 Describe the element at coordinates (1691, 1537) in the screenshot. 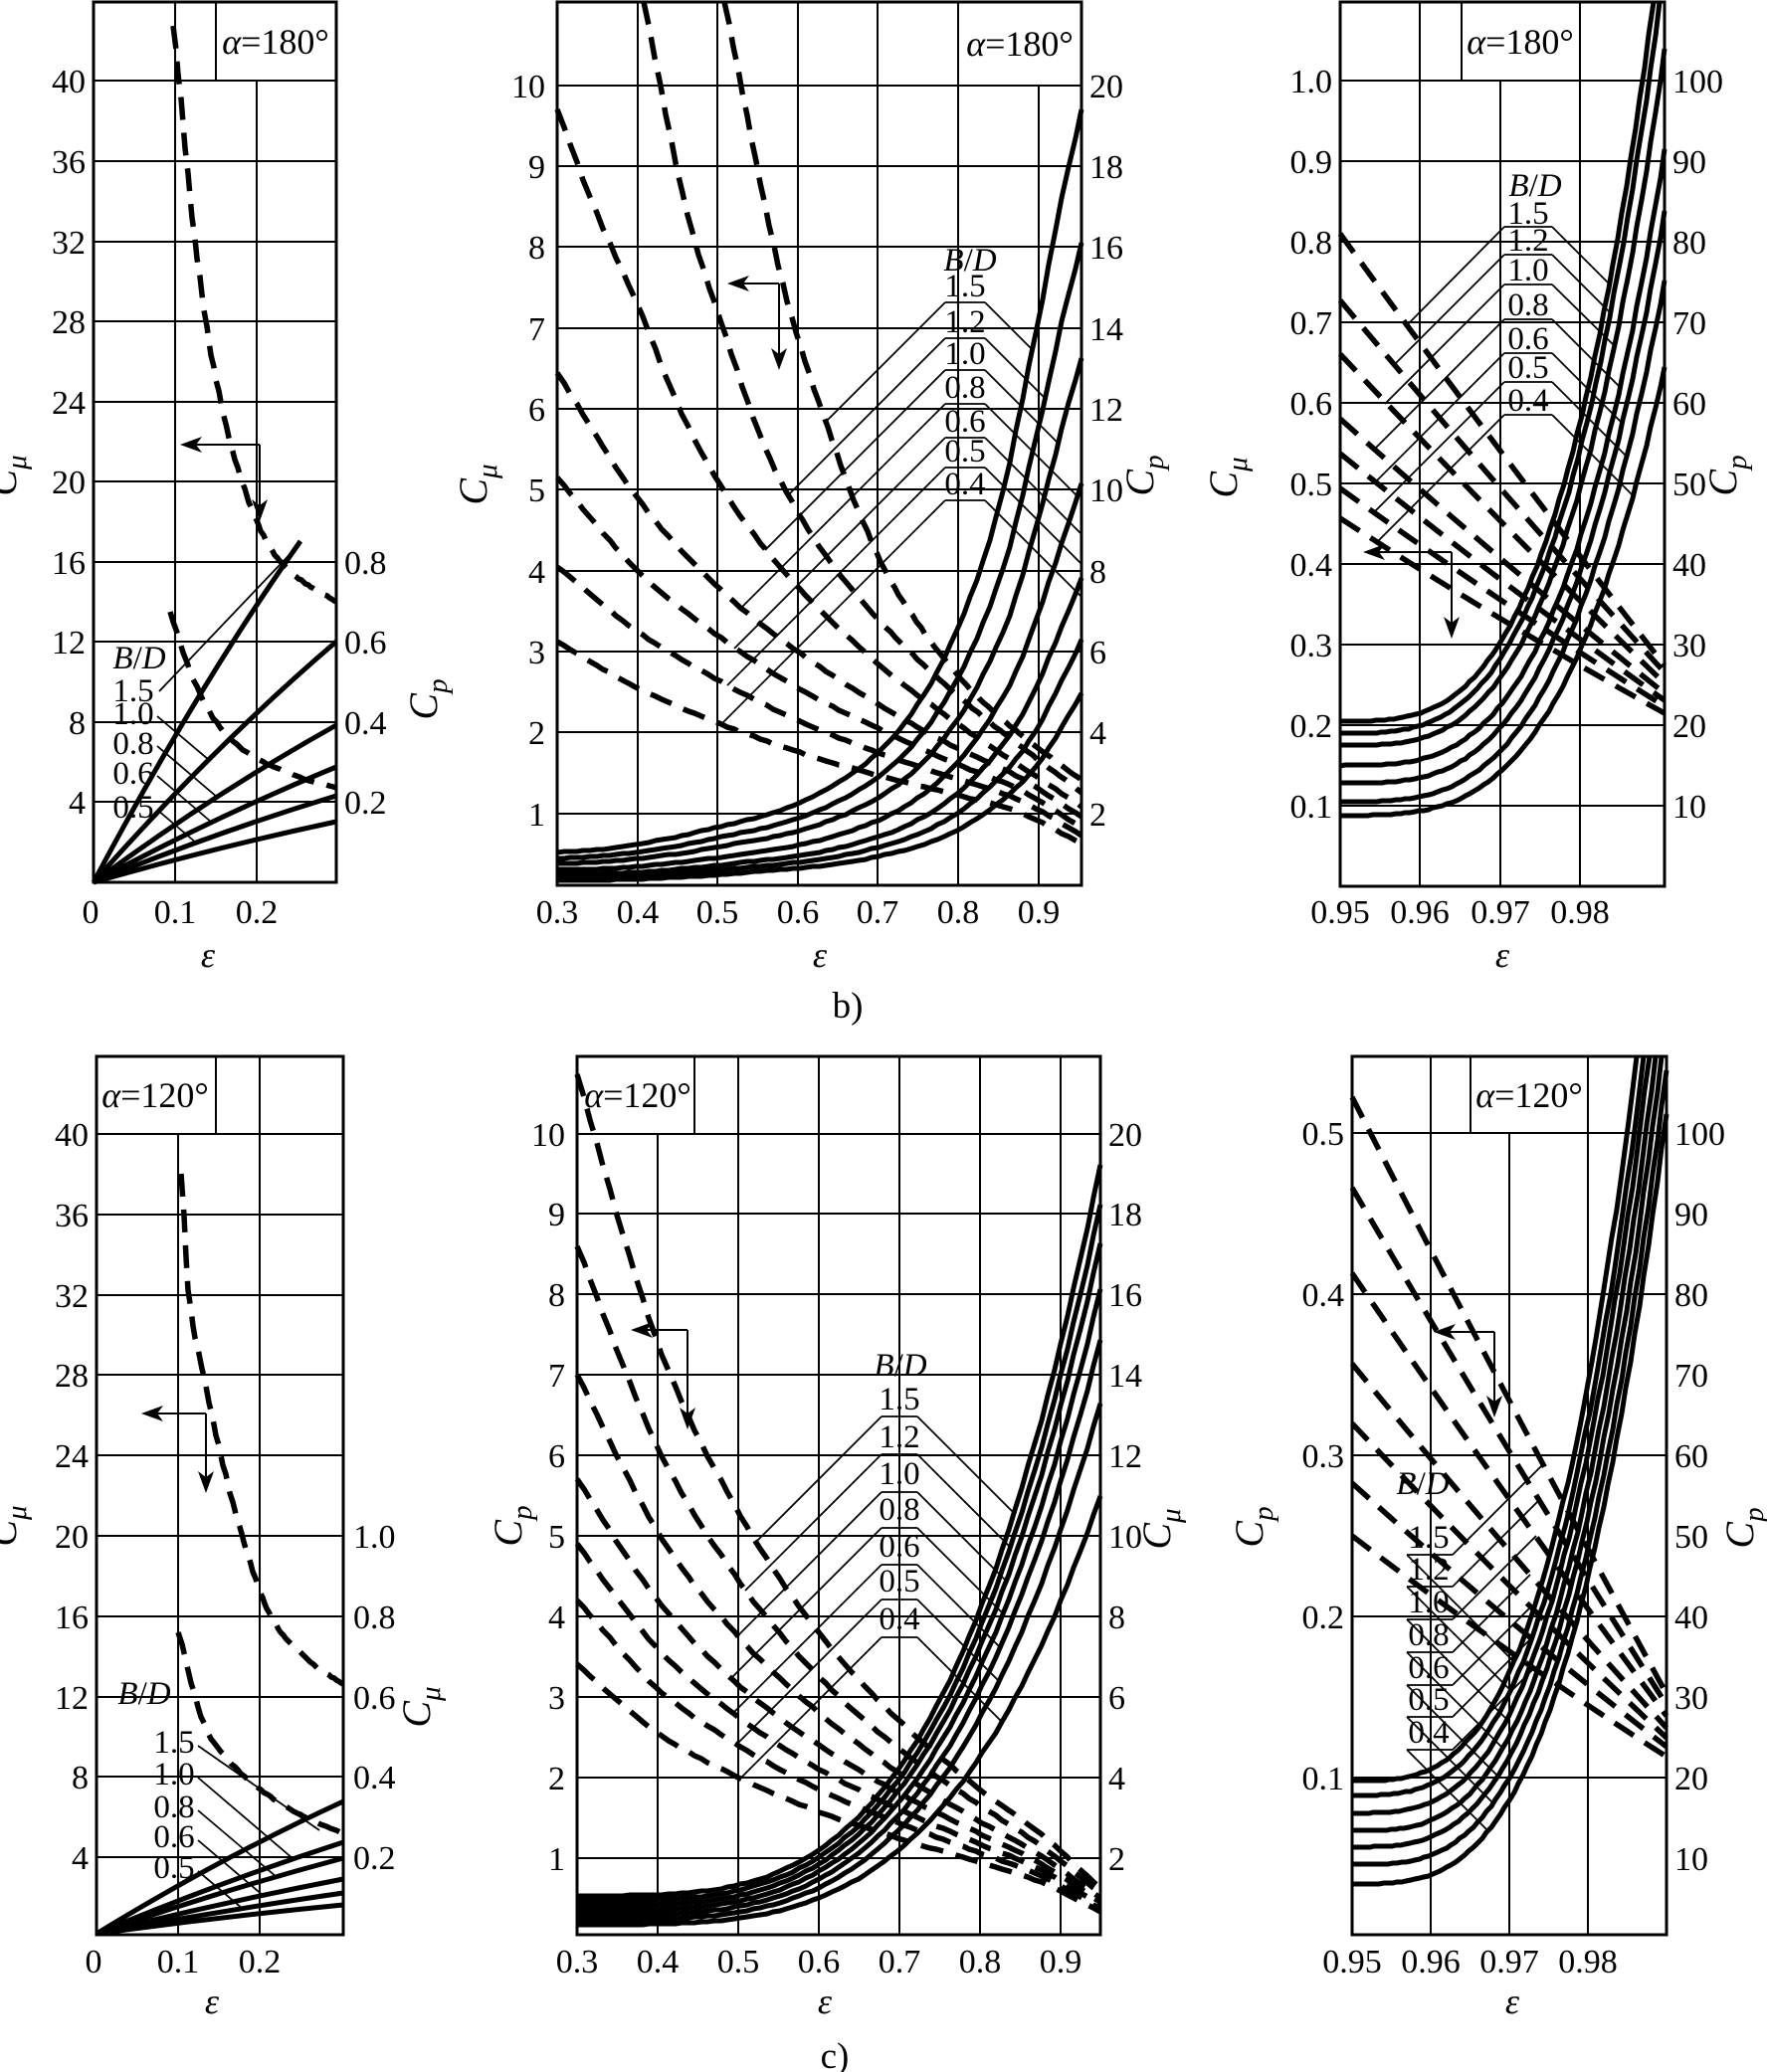

I see `svg-text: 50` at that location.